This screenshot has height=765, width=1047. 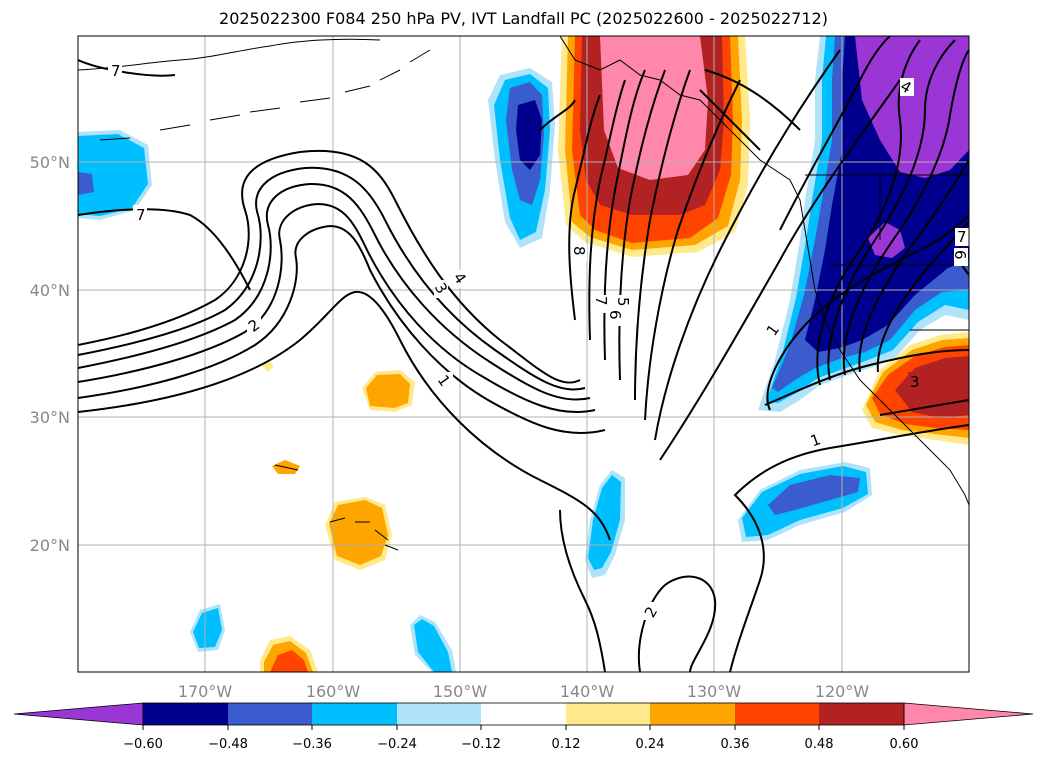 What do you see at coordinates (904, 744) in the screenshot?
I see `colorbar-tick-label: 0.60` at bounding box center [904, 744].